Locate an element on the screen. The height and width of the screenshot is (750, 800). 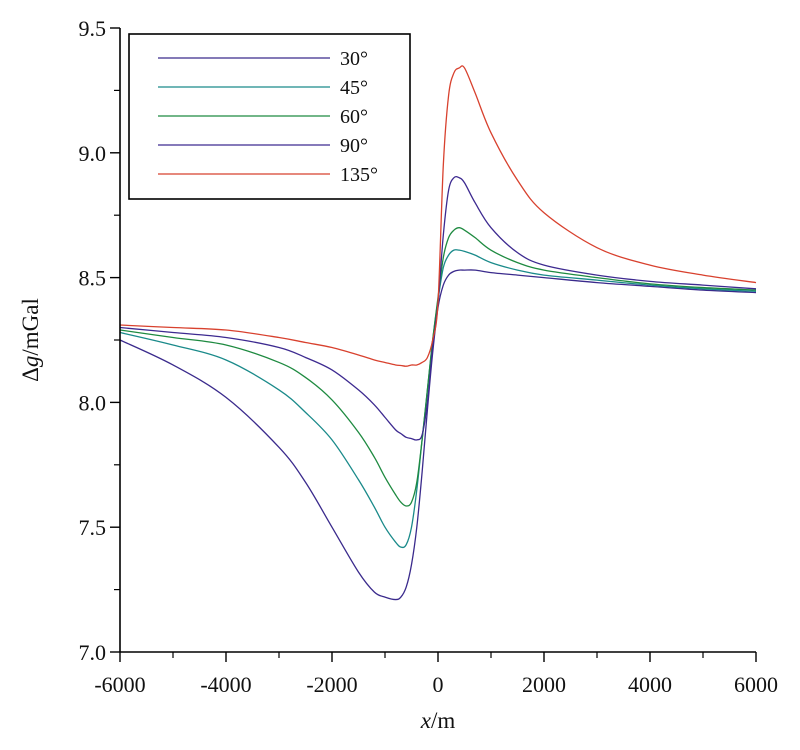
x-axis-title-var: x is located at coordinates (426, 720).